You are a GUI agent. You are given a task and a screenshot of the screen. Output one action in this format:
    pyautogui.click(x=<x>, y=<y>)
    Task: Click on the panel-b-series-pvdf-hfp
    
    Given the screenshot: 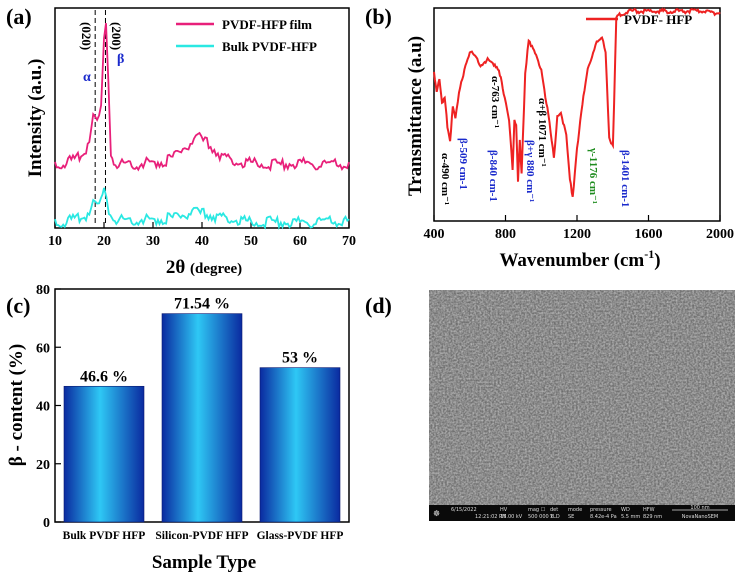 What is the action you would take?
    pyautogui.click(x=577, y=102)
    